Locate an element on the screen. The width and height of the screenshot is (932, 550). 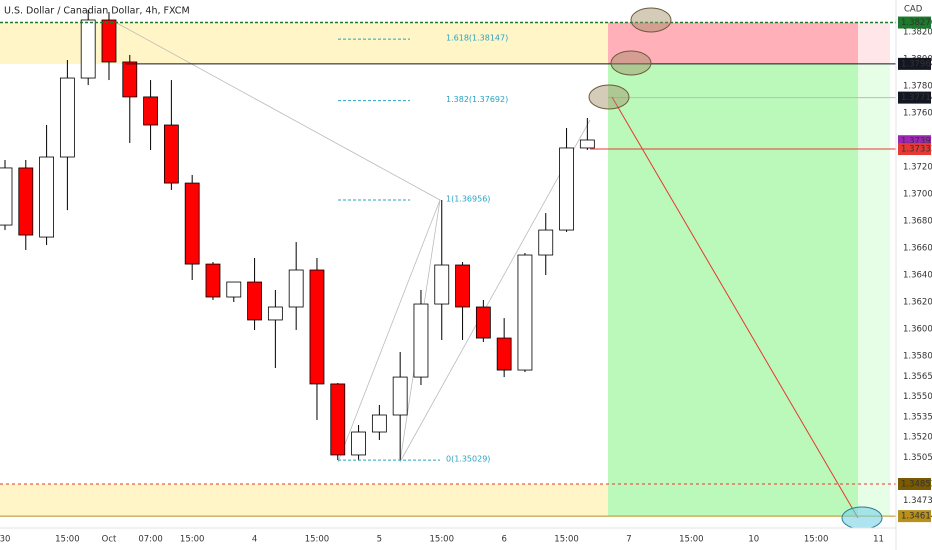
x-tick-label: 11 is located at coordinates (878, 540).